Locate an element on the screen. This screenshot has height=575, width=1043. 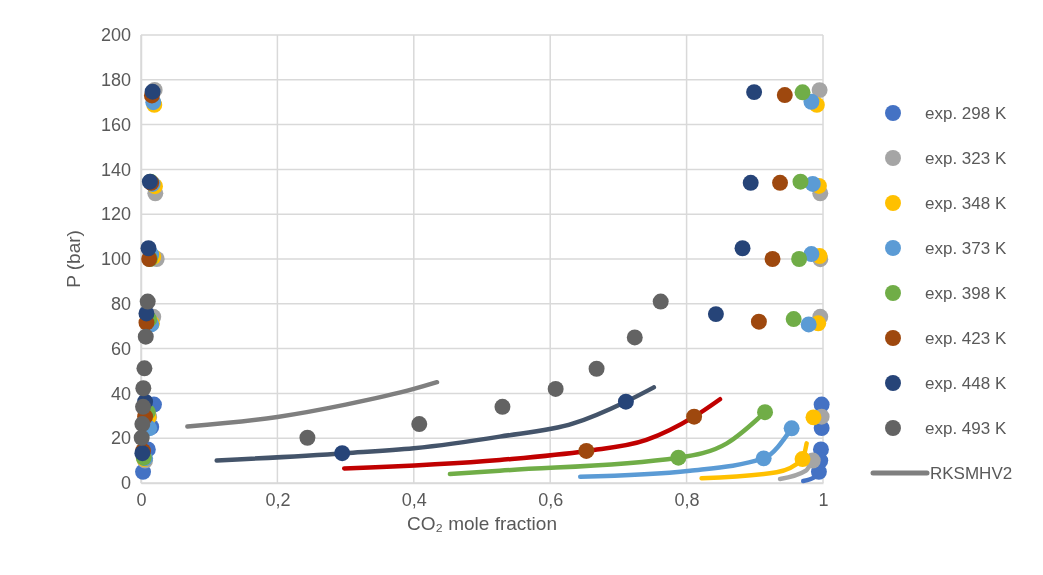
y-tick-label: 60 is located at coordinates (120, 348).